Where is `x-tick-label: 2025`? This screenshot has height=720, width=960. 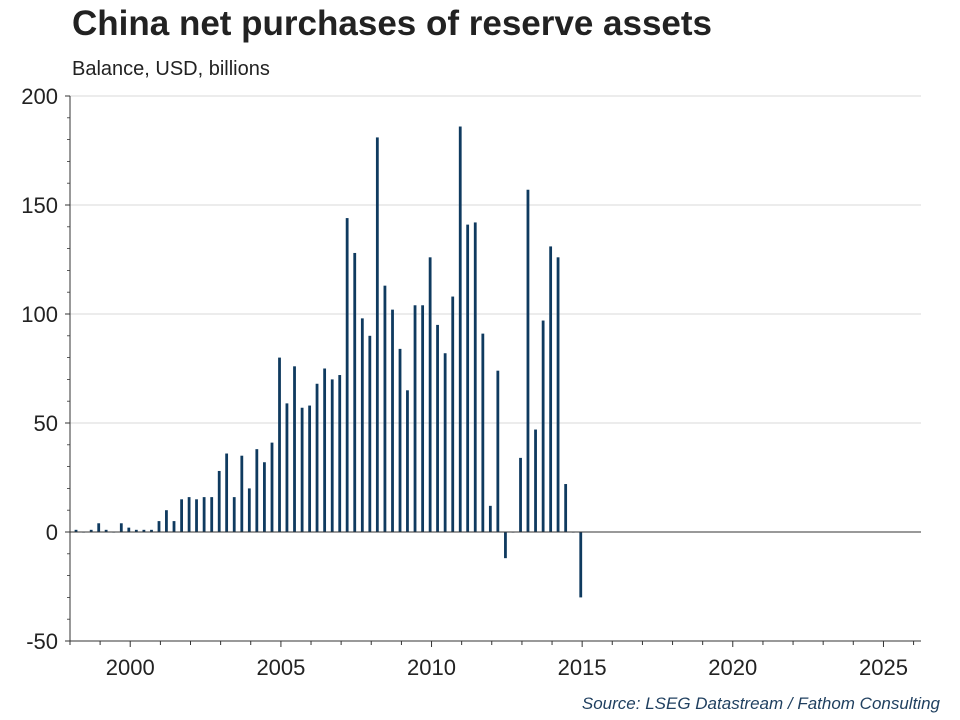 x-tick-label: 2025 is located at coordinates (883, 667).